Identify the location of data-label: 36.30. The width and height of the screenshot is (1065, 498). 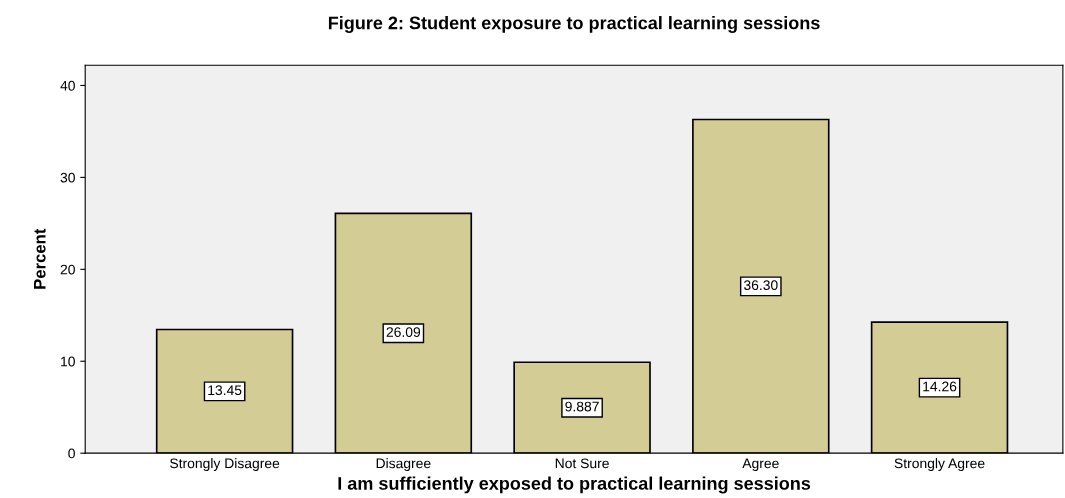
(760, 285).